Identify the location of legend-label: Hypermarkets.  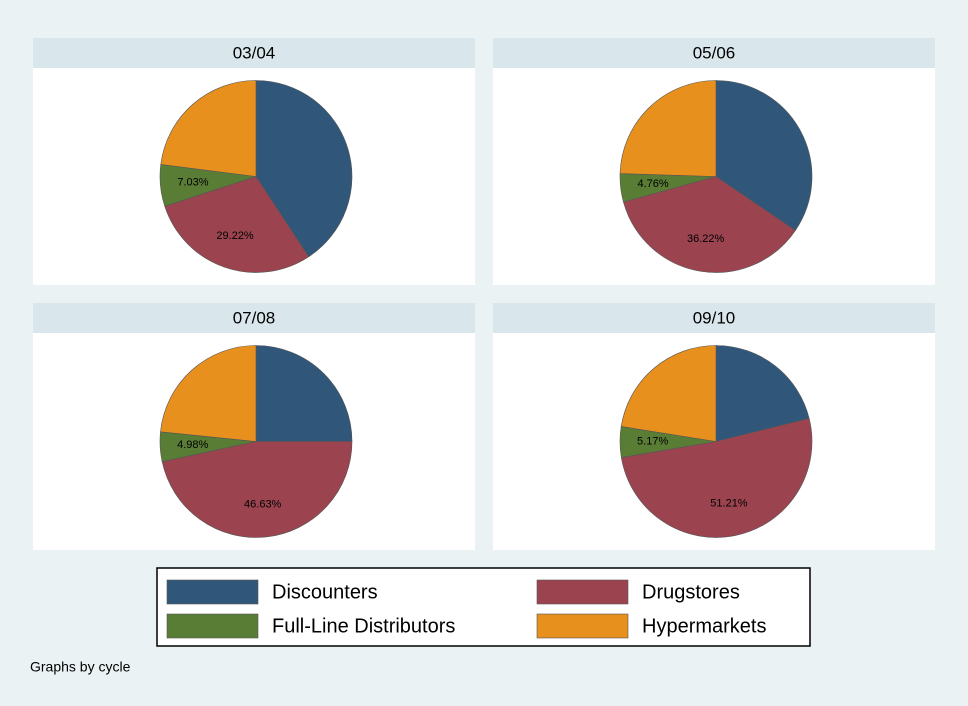
(704, 626).